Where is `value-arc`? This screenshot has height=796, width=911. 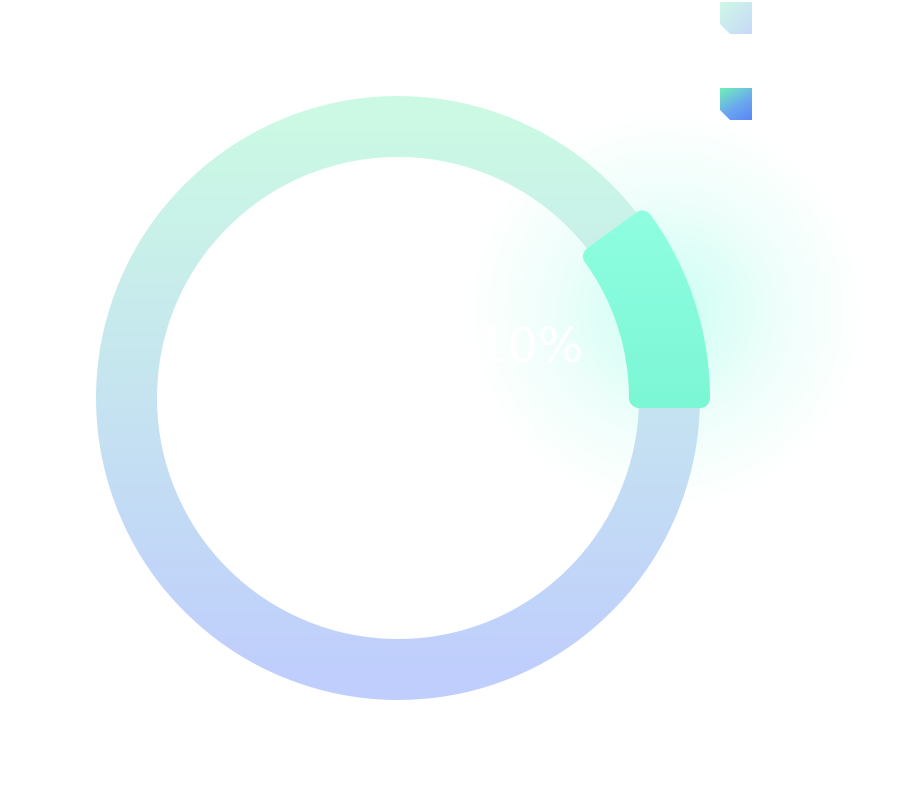 value-arc is located at coordinates (646, 309).